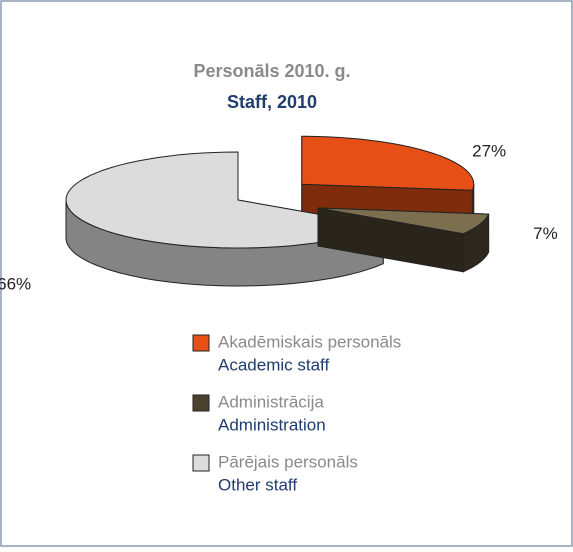 This screenshot has height=552, width=573. Describe the element at coordinates (309, 341) in the screenshot. I see `legend-label: Akadēmiskais personāls` at that location.